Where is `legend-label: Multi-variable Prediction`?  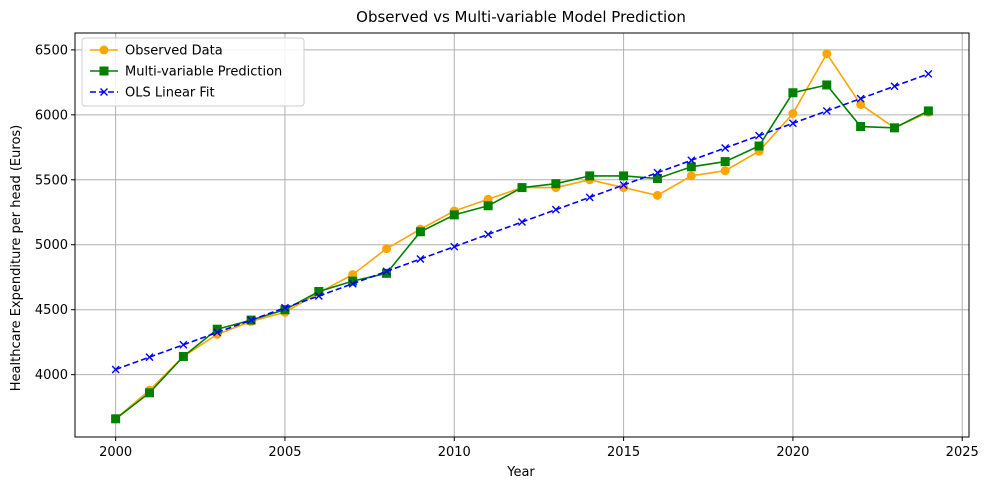 legend-label: Multi-variable Prediction is located at coordinates (203, 72).